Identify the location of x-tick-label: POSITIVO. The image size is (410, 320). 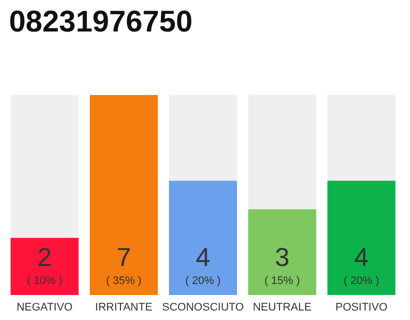
(361, 308).